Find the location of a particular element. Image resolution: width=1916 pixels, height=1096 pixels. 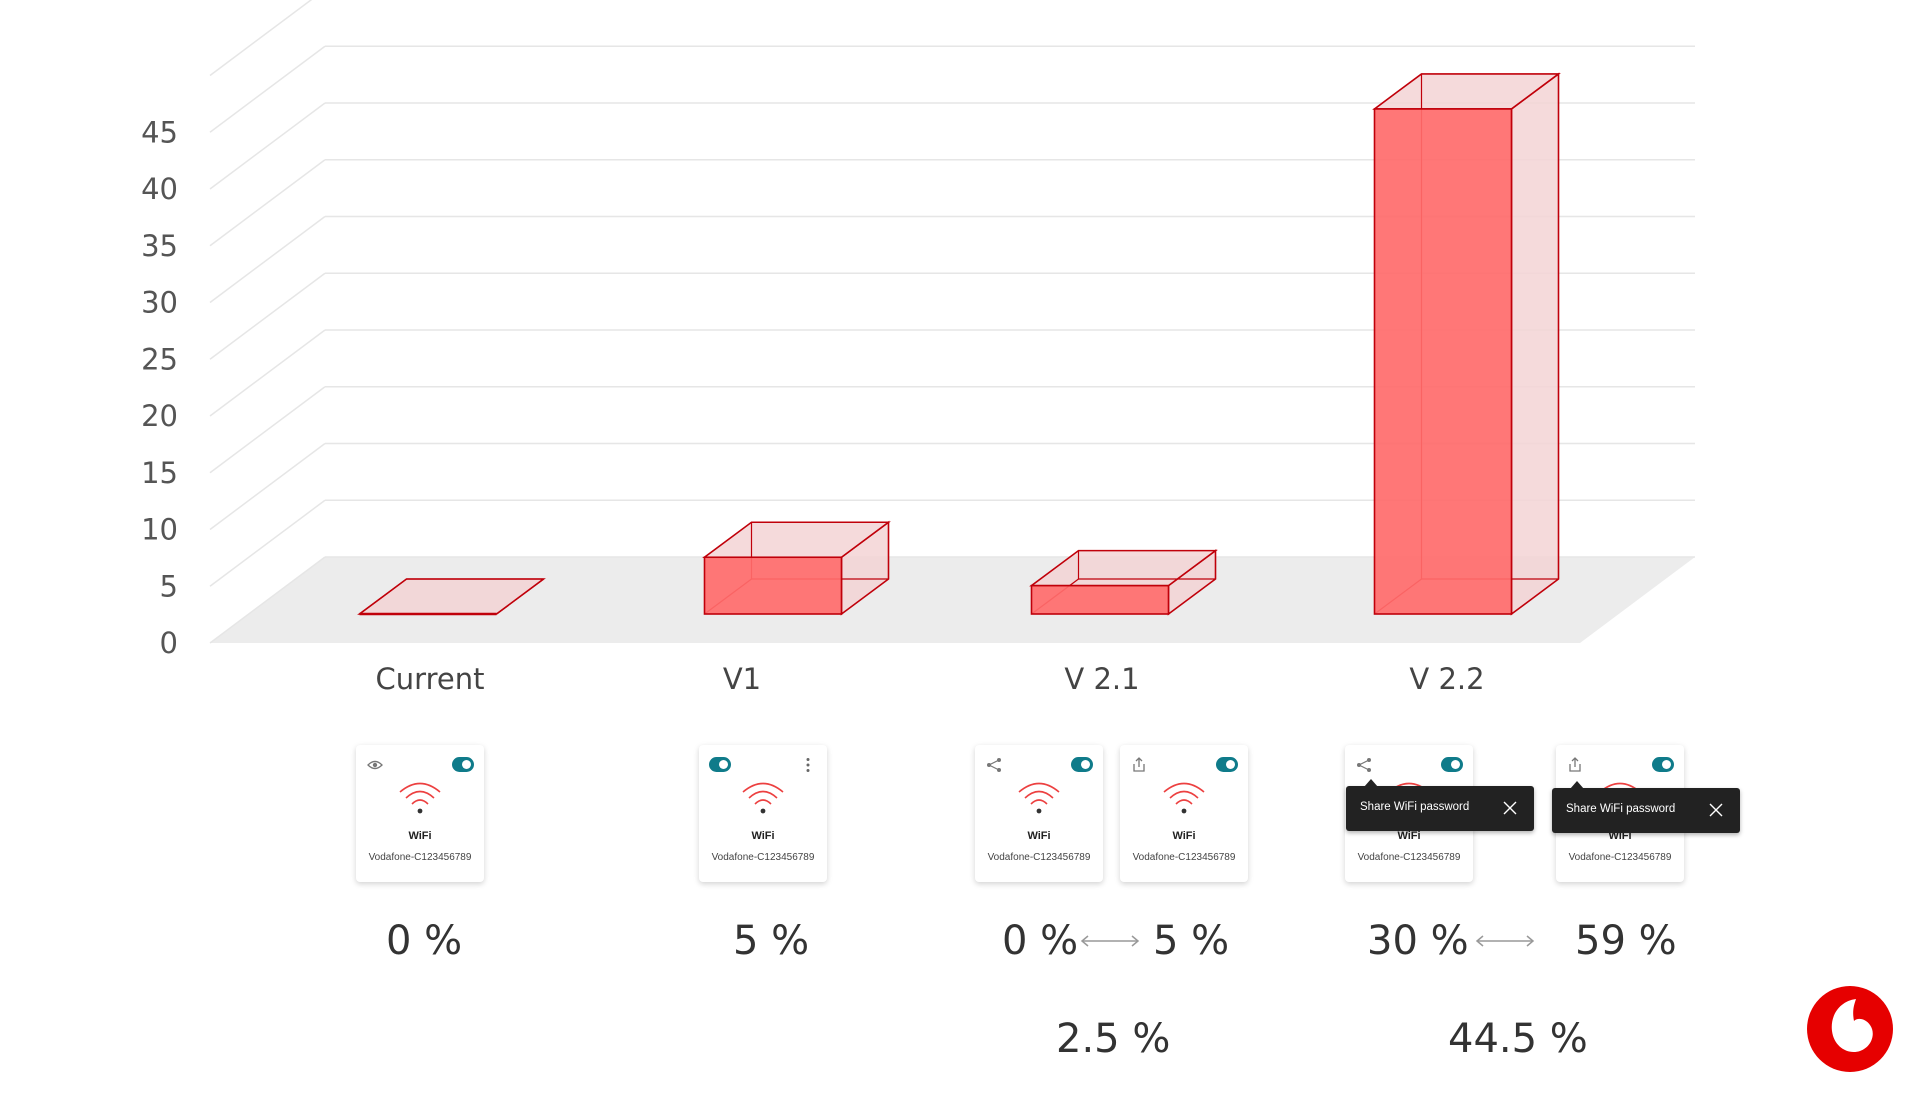

y-tick-label: 30 is located at coordinates (159, 303).